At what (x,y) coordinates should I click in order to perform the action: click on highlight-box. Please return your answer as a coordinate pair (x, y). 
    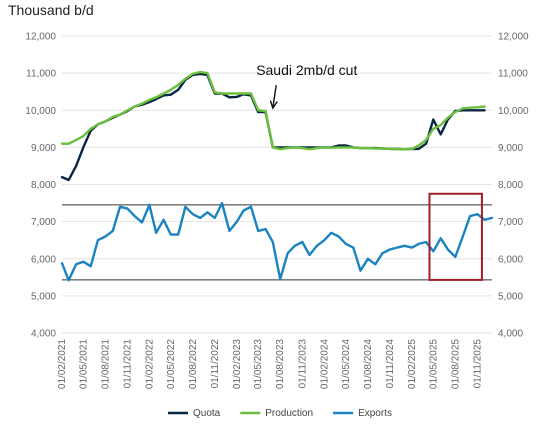
    Looking at the image, I should click on (455, 236).